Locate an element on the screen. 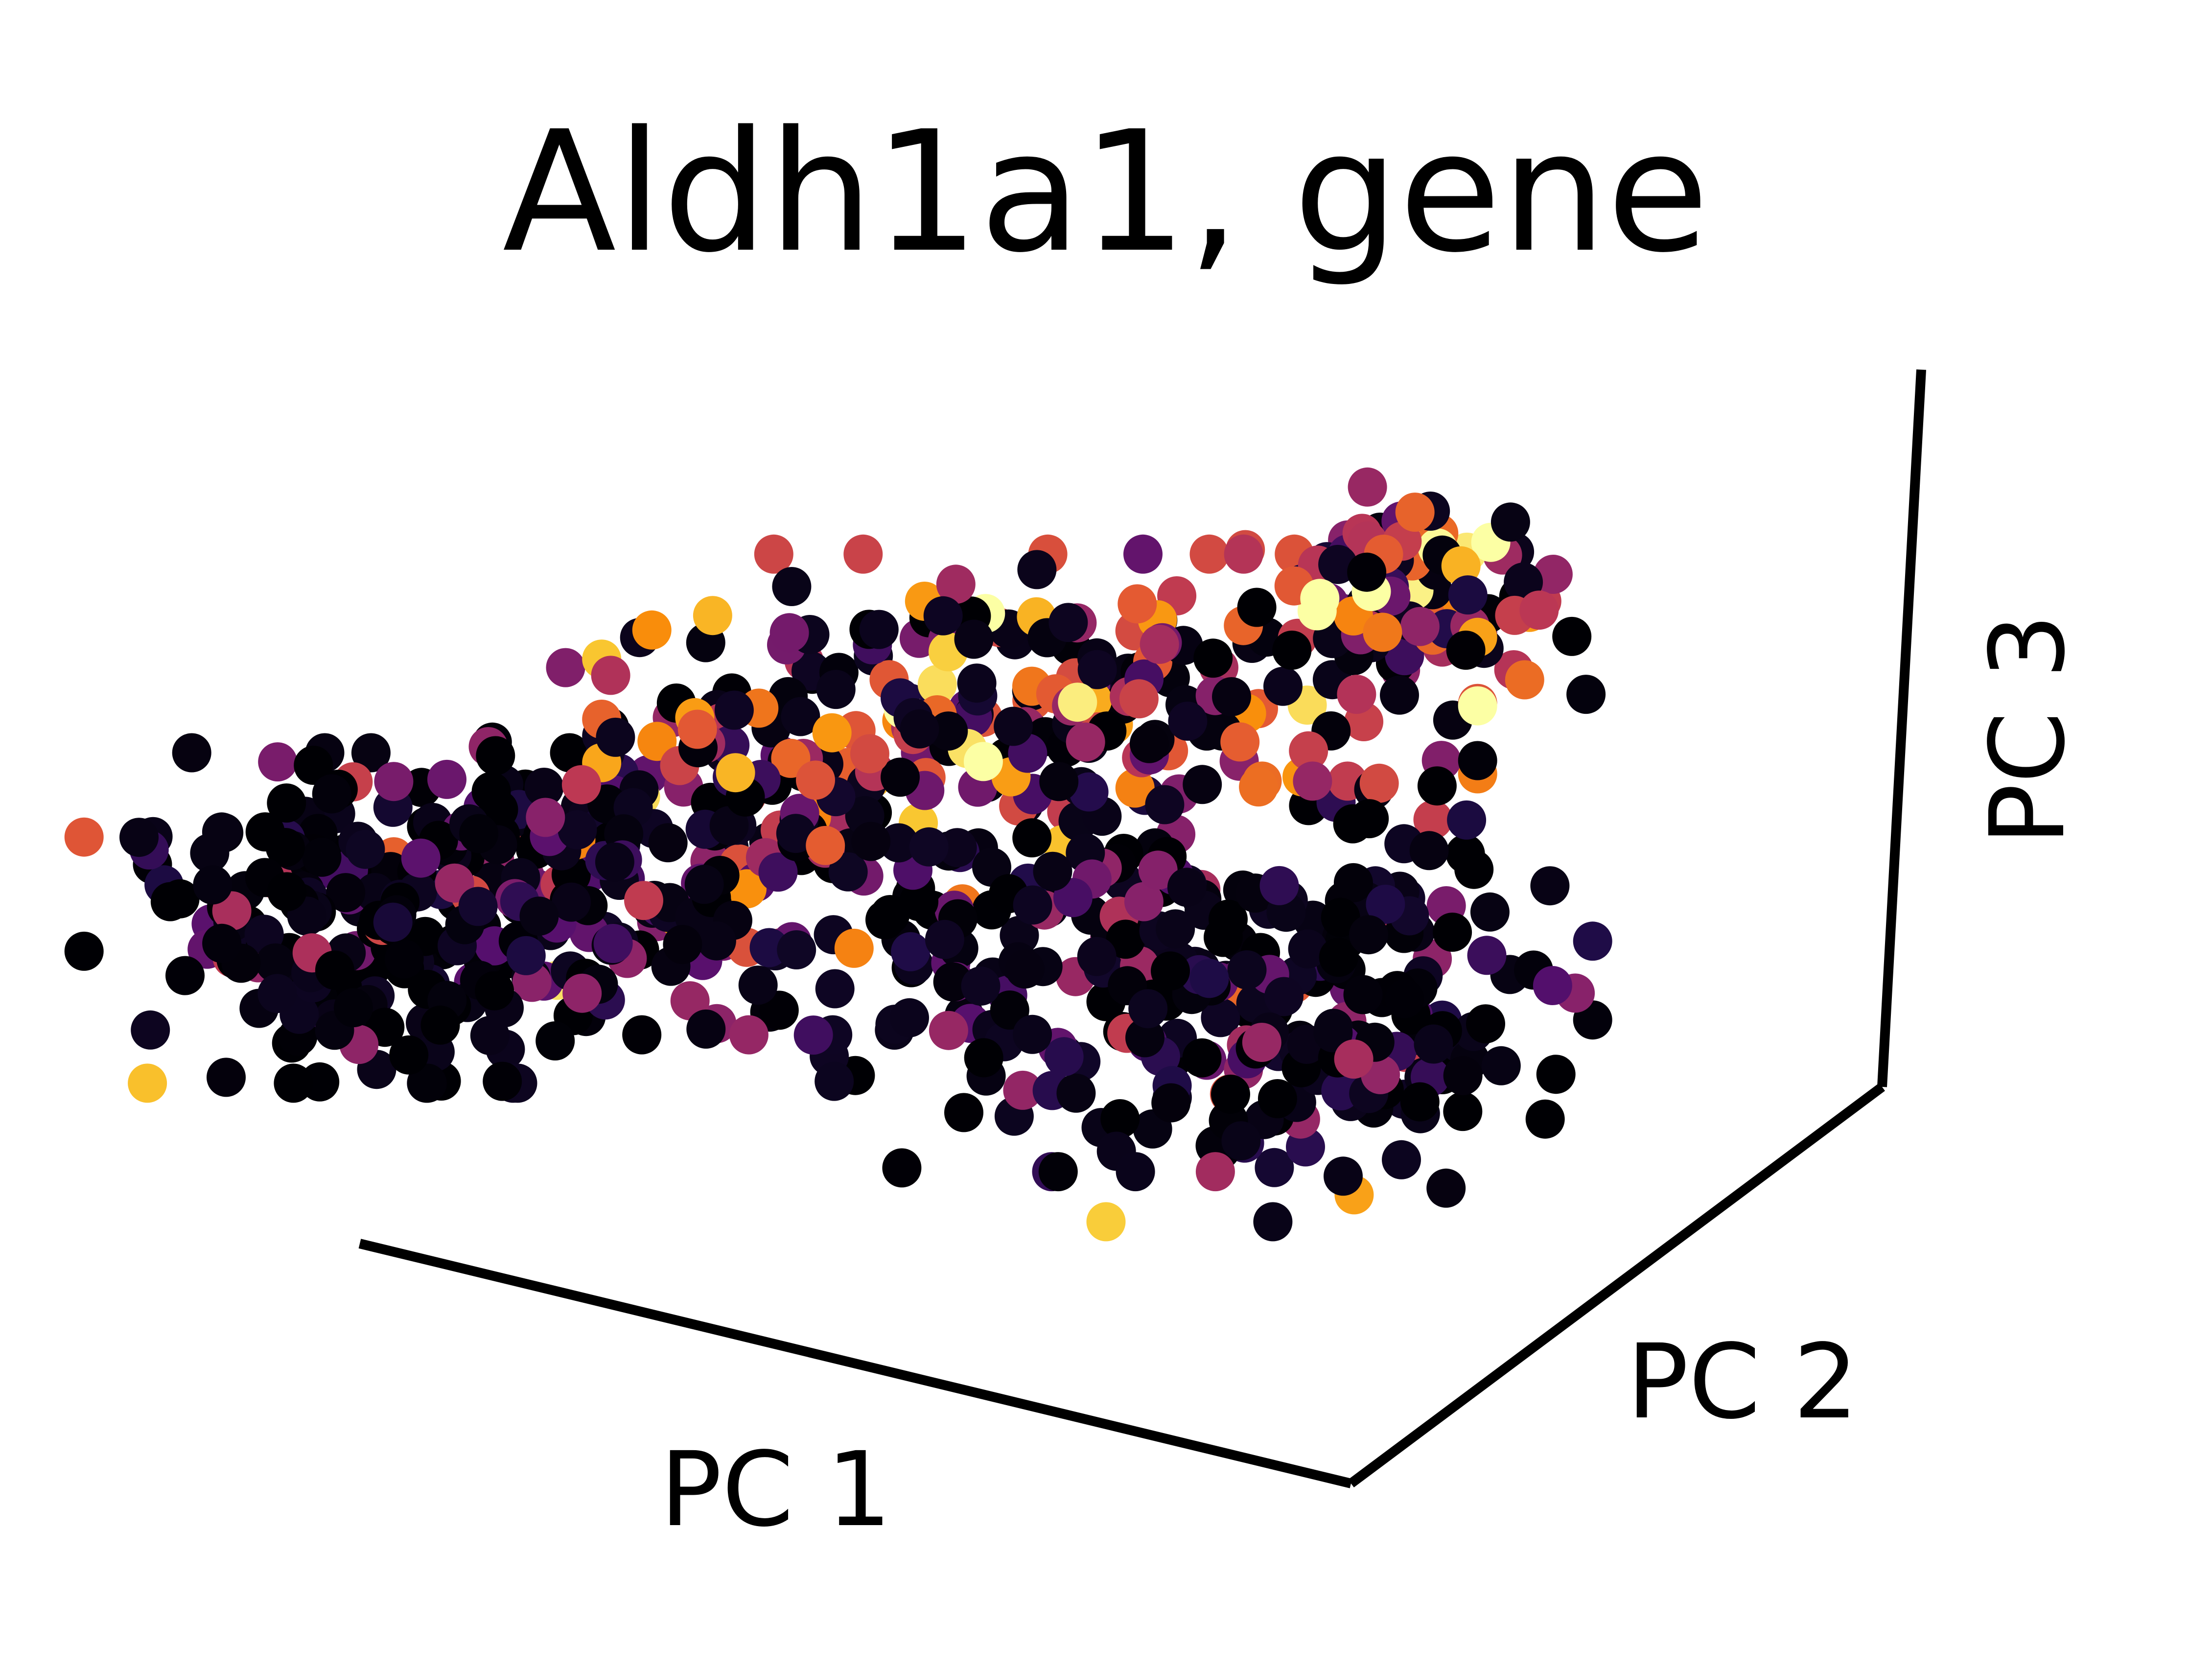 This screenshot has width=2212, height=1671. pc2-axis-line is located at coordinates (1616, 1285).